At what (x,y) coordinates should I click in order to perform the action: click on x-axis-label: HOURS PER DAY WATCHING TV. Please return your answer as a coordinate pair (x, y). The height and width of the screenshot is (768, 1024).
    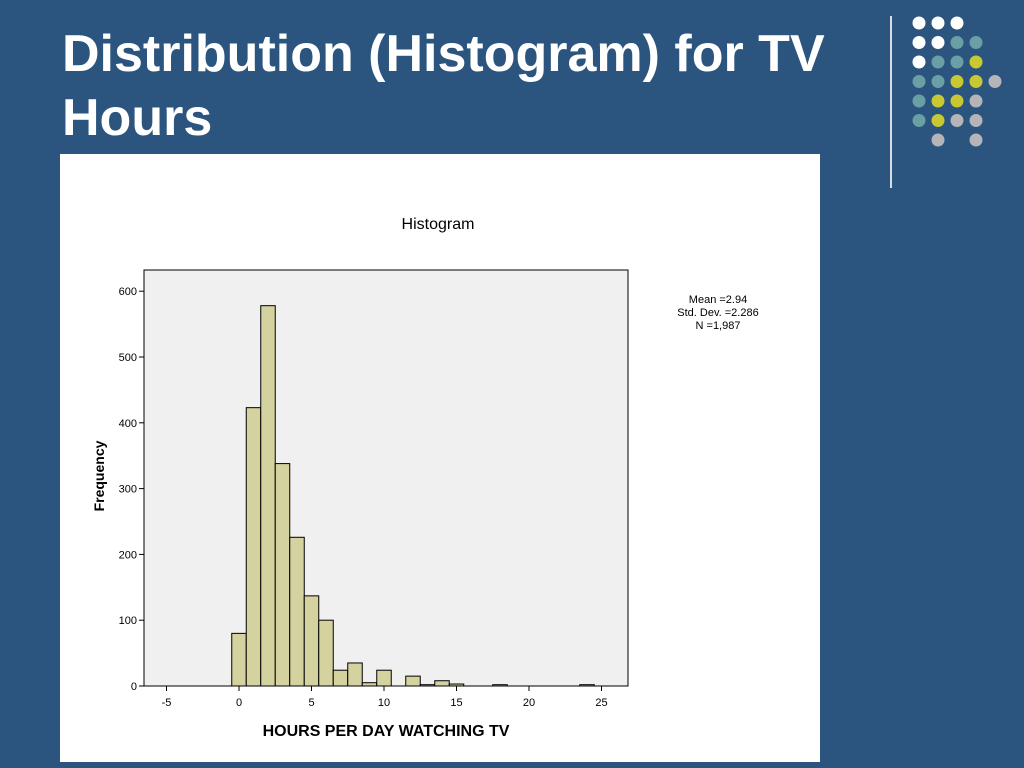
    Looking at the image, I should click on (386, 731).